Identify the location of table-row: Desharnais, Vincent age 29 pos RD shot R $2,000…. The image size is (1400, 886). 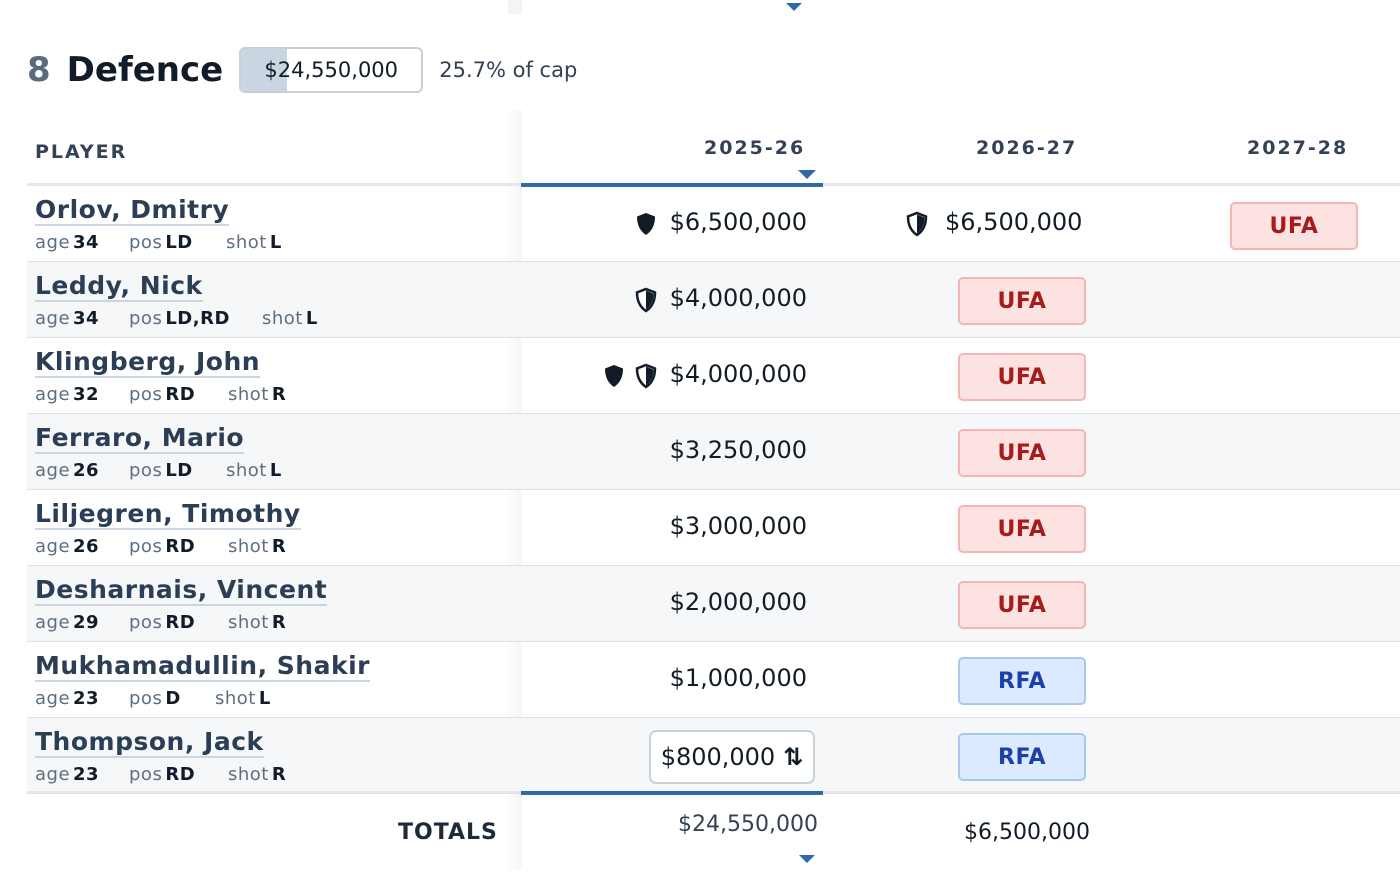
(713, 604).